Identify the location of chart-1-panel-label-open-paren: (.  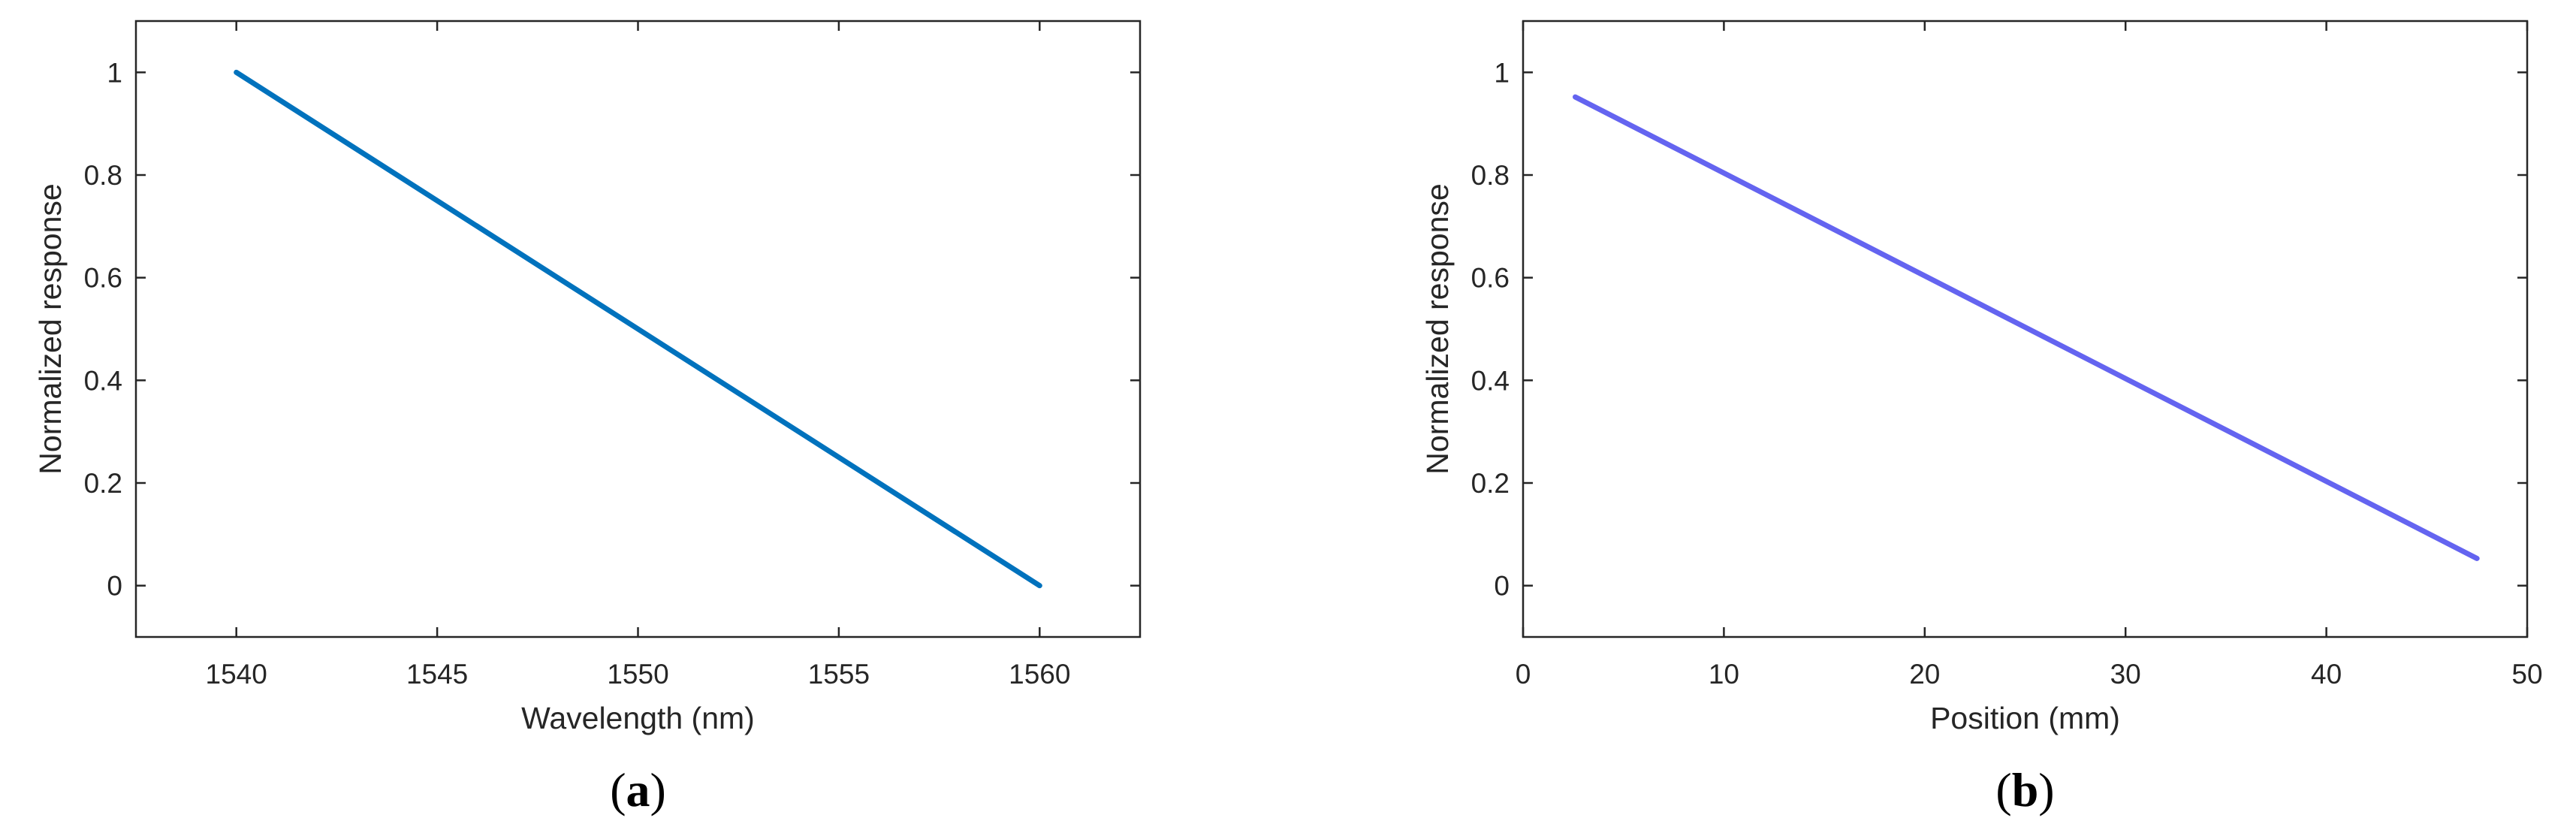
(618, 790).